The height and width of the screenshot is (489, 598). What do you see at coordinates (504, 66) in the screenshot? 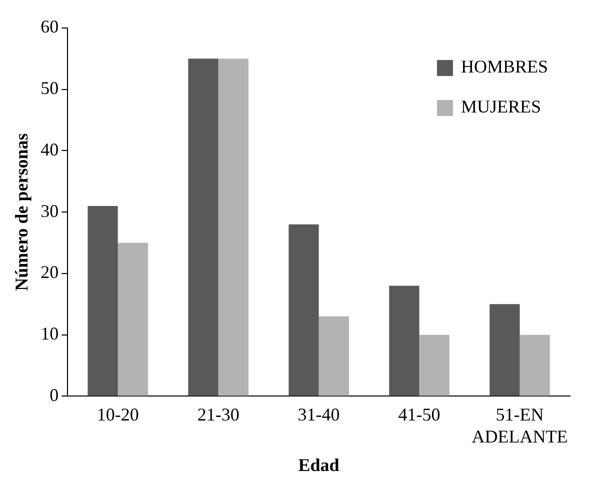
I see `legend-label: HOMBRES` at bounding box center [504, 66].